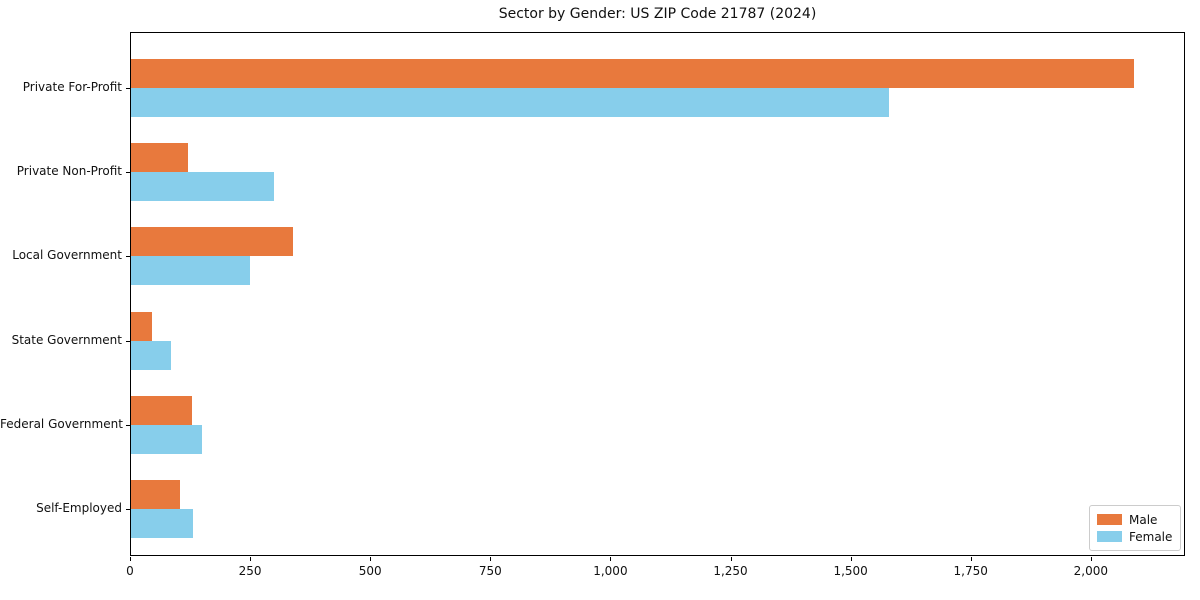 The height and width of the screenshot is (600, 1200). I want to click on bar-male-local-government, so click(212, 242).